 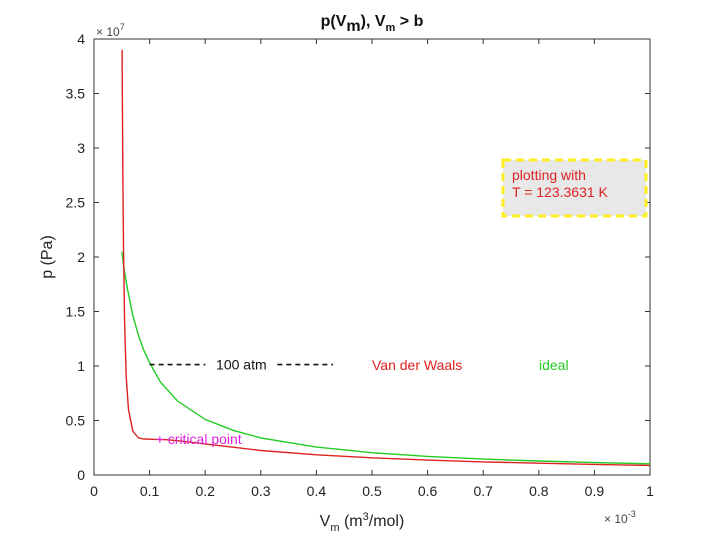 I want to click on x-tick-label: 0.3, so click(x=261, y=491).